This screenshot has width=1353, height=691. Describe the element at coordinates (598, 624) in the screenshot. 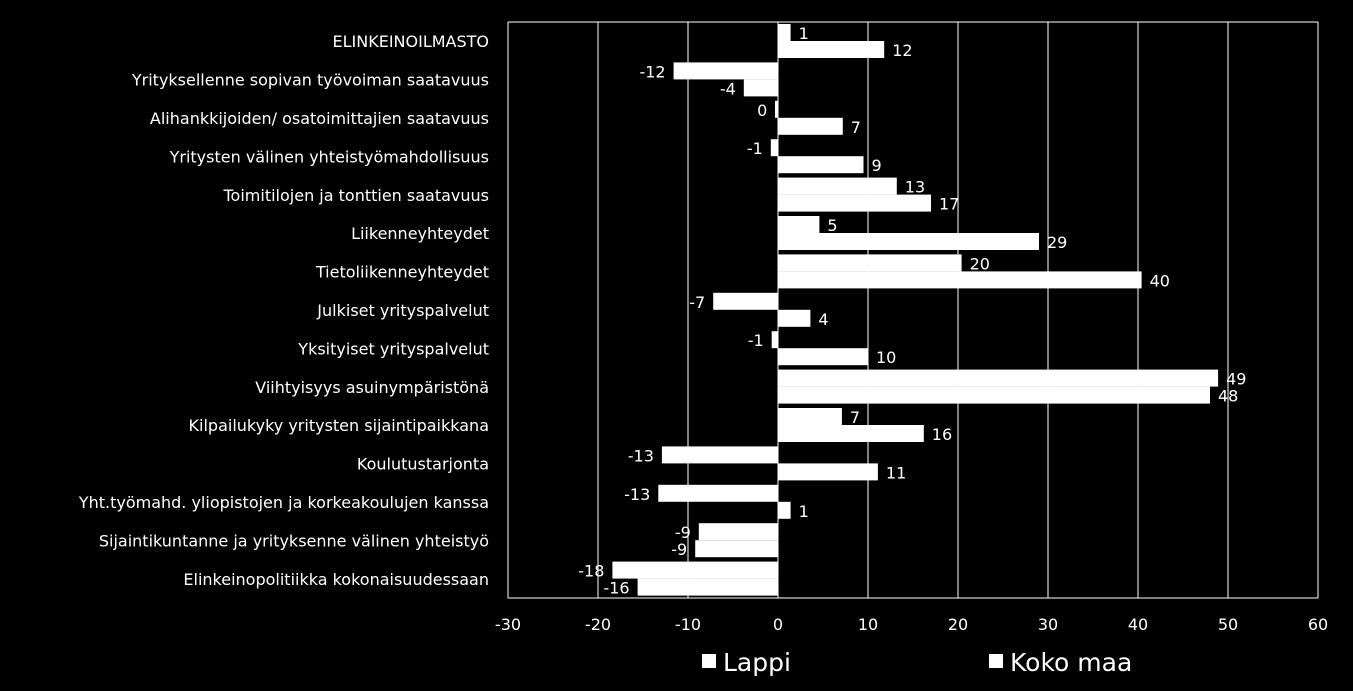

I see `x-tick-label: -20` at that location.